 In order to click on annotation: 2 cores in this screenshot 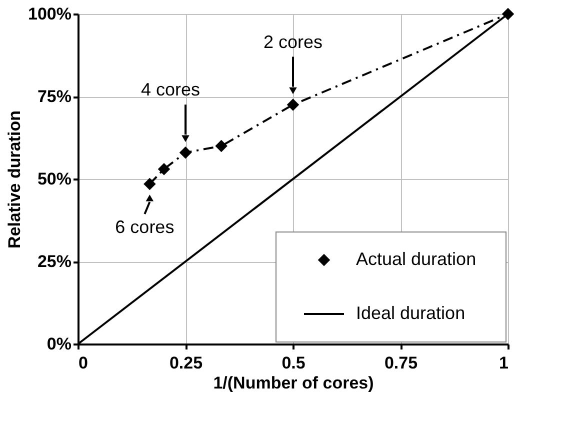, I will do `click(293, 42)`.